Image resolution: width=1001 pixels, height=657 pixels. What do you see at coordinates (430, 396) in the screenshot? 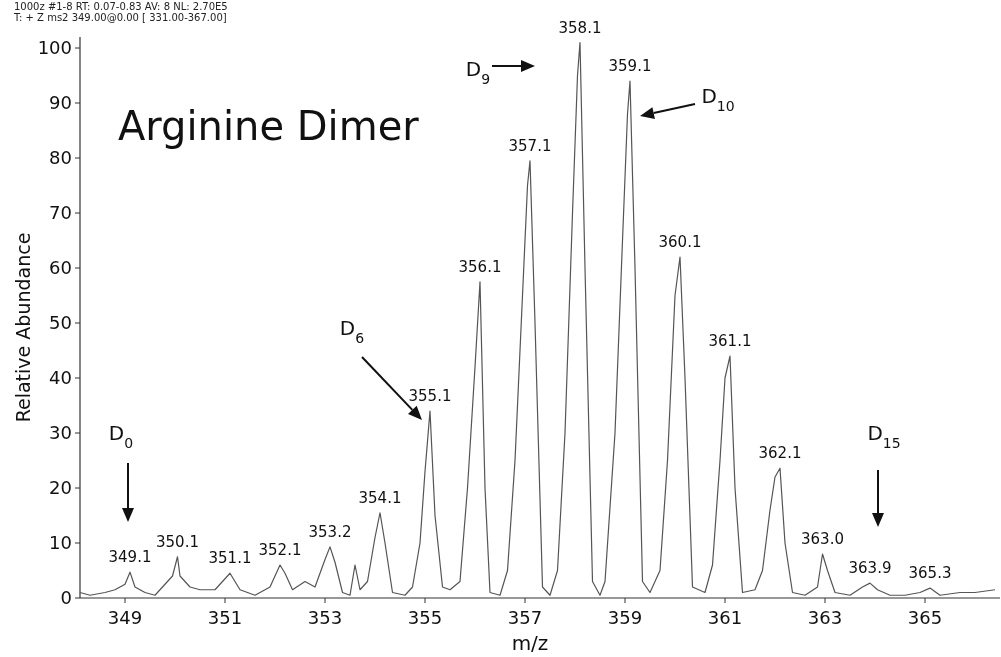
I see `annotation: 355.1` at bounding box center [430, 396].